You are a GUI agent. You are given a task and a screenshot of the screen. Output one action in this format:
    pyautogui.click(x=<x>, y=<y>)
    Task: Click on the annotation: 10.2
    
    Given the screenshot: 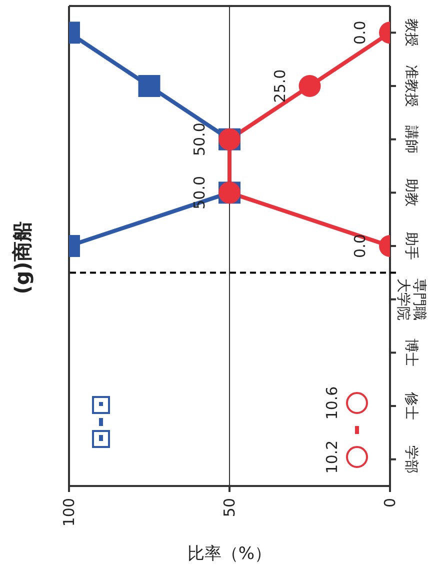 What is the action you would take?
    pyautogui.click(x=332, y=457)
    